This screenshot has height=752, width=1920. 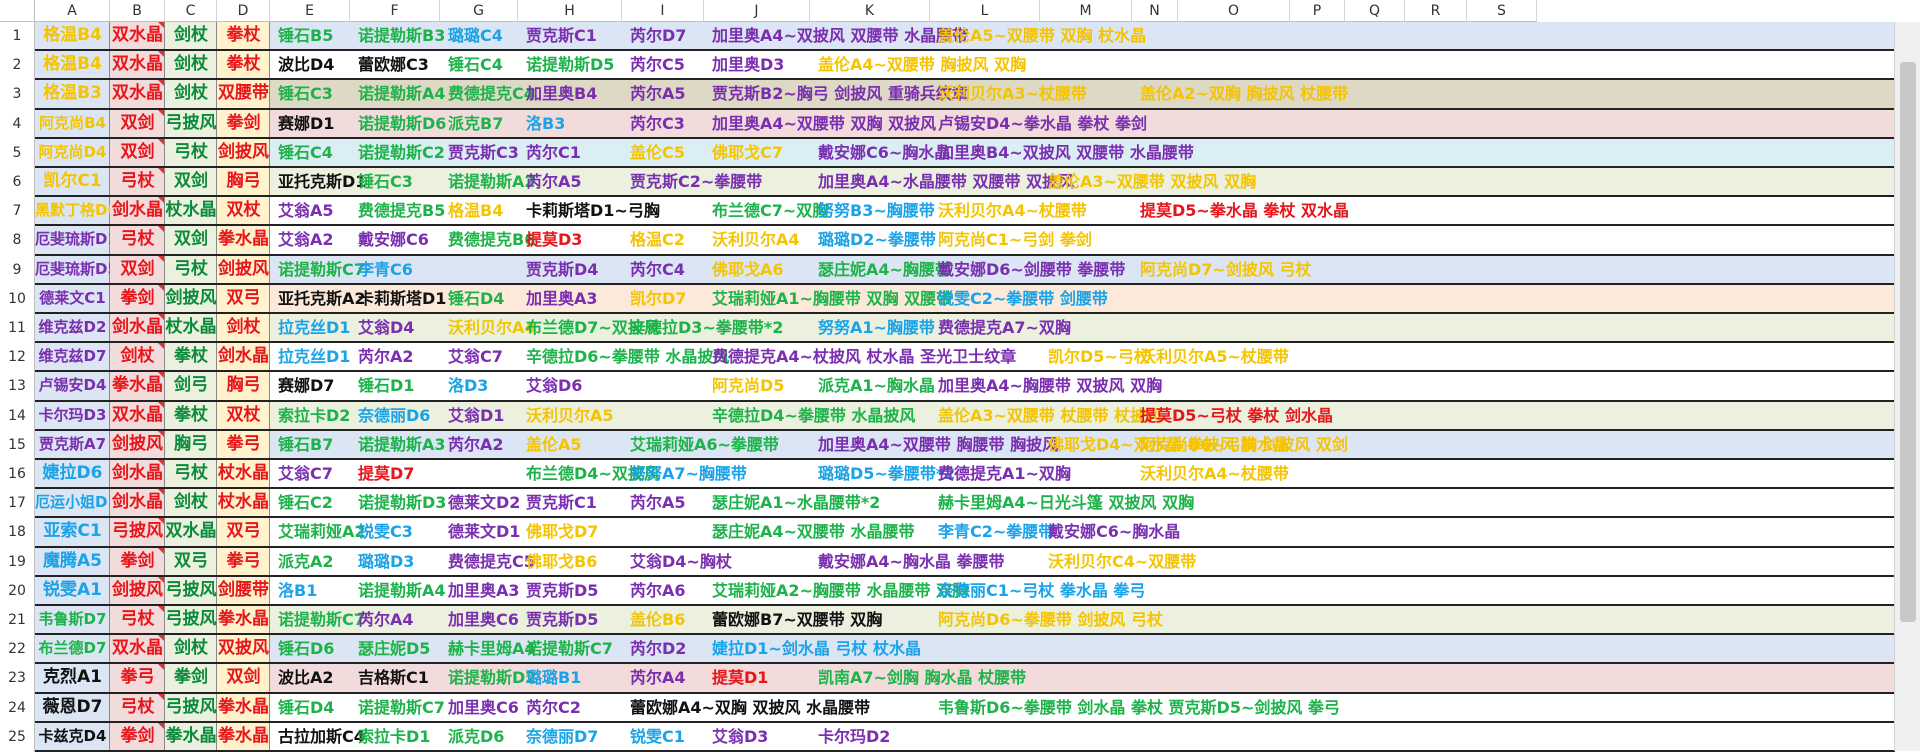 I want to click on row-header: 18, so click(x=17, y=533).